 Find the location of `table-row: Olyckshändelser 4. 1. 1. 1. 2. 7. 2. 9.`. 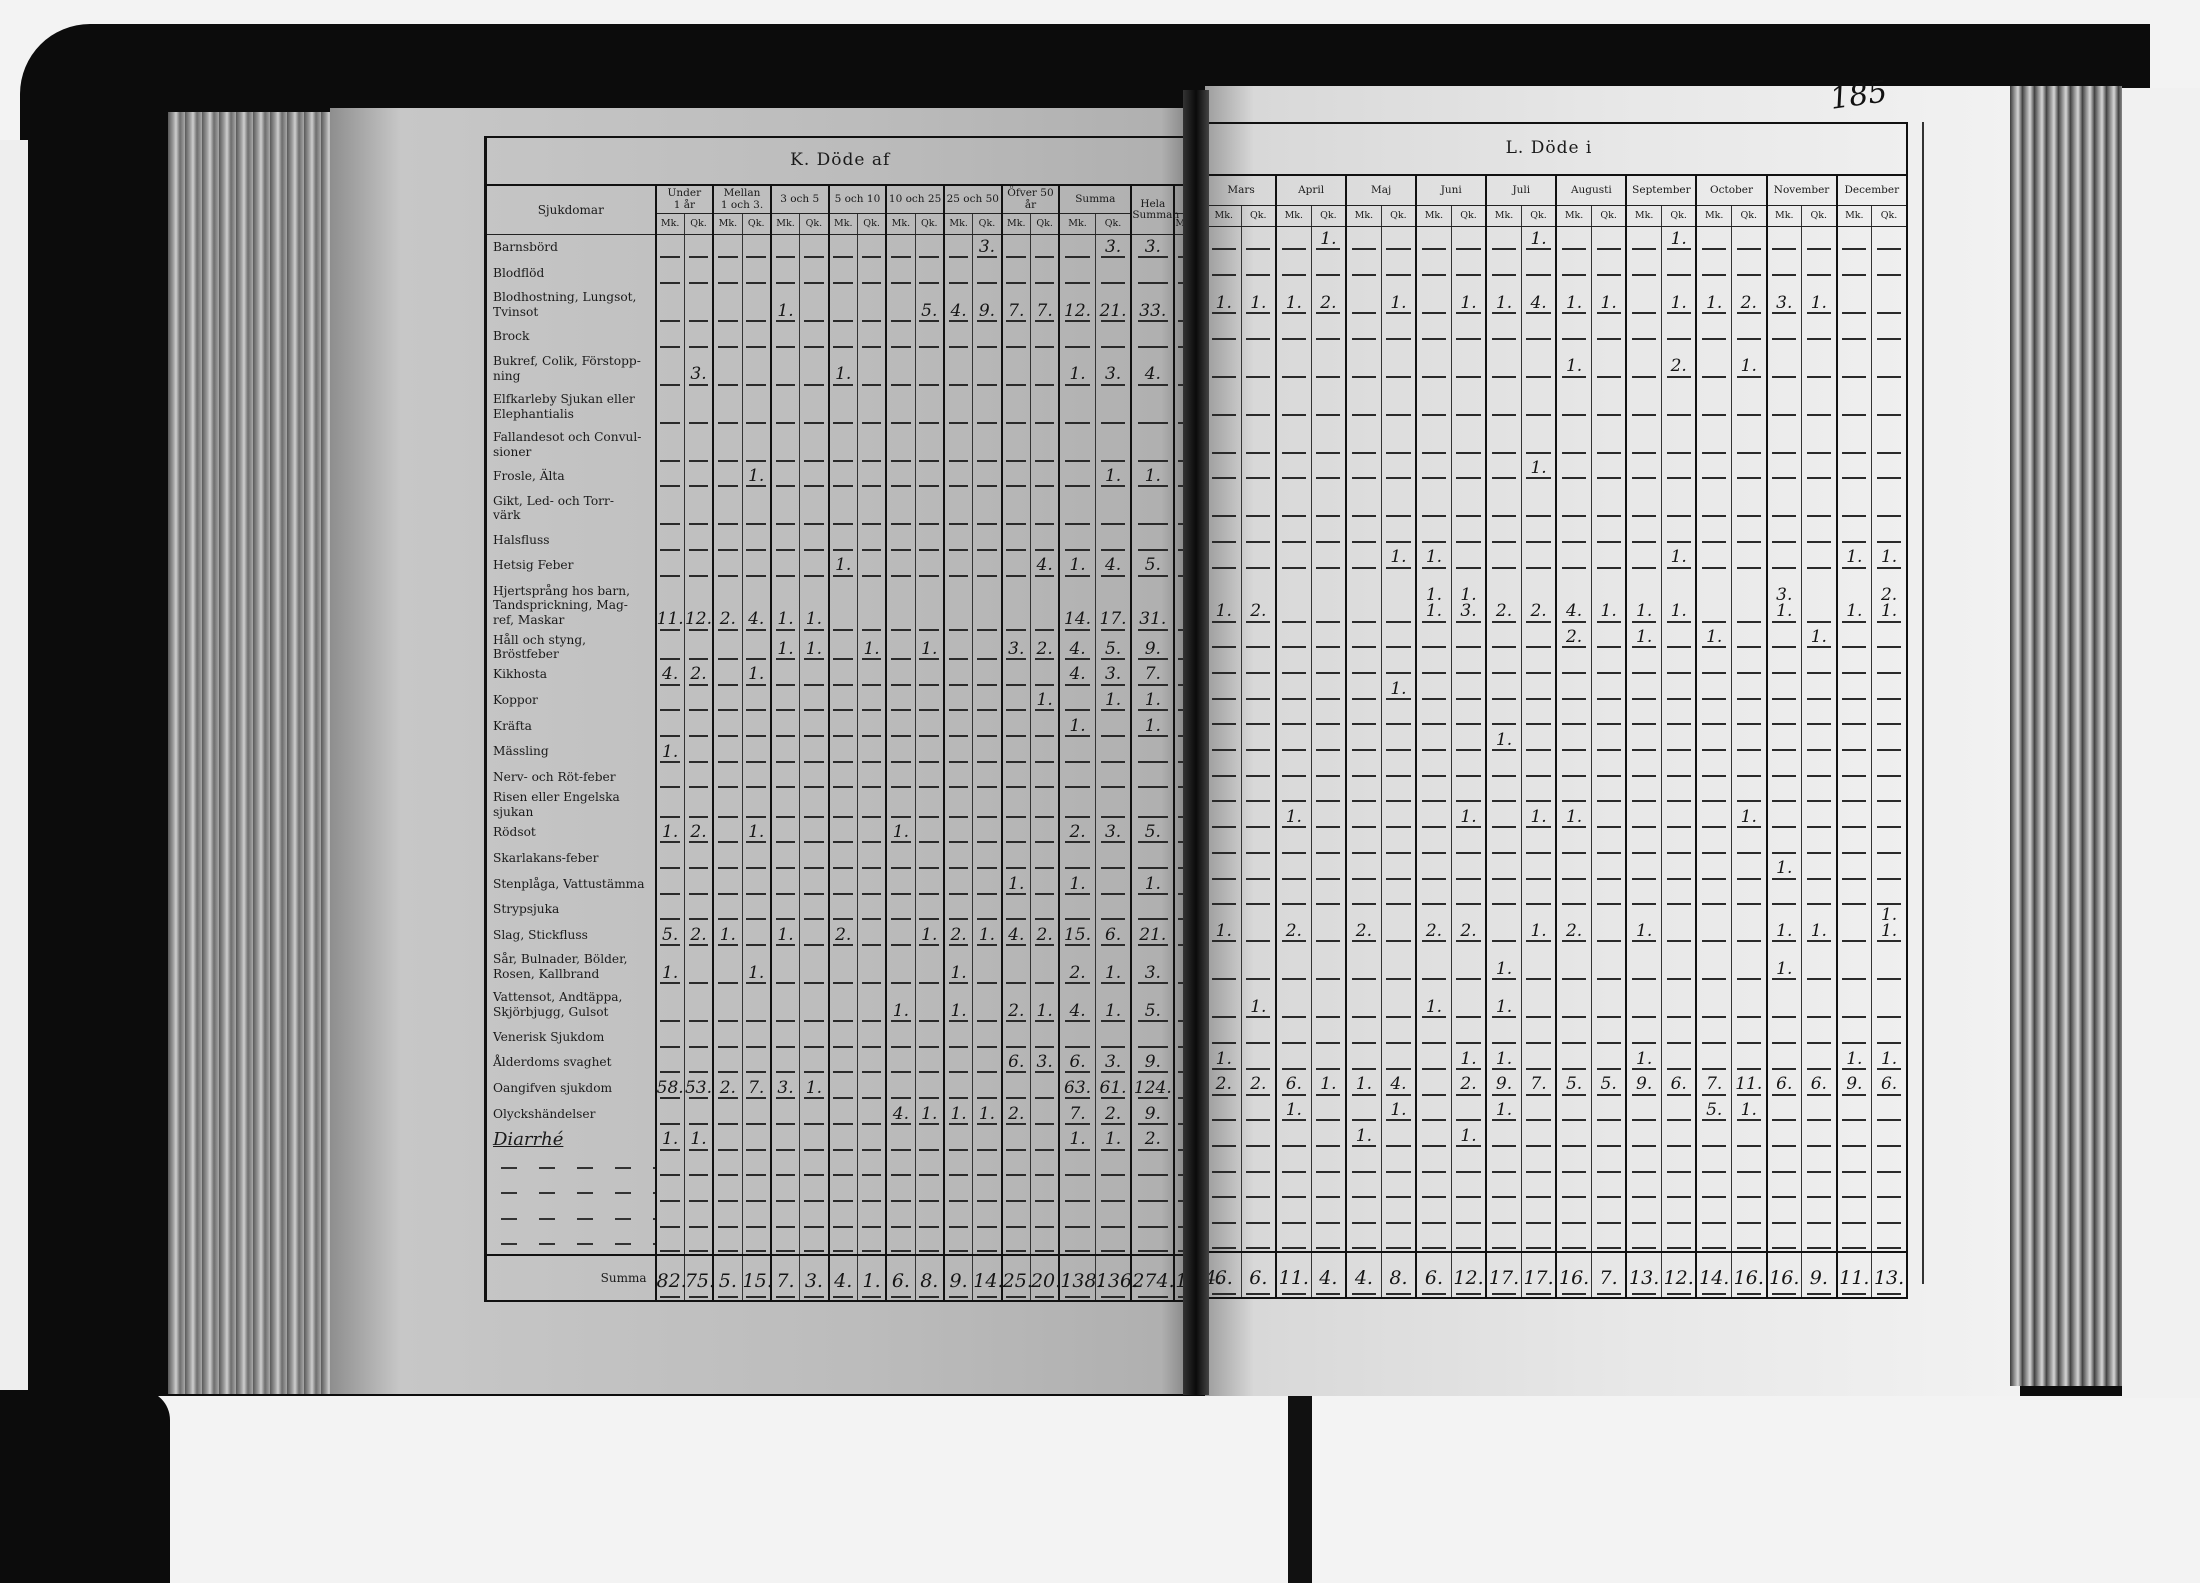

table-row: Olyckshändelser 4. 1. 1. 1. 2. 7. 2. 9. is located at coordinates (840, 1114).